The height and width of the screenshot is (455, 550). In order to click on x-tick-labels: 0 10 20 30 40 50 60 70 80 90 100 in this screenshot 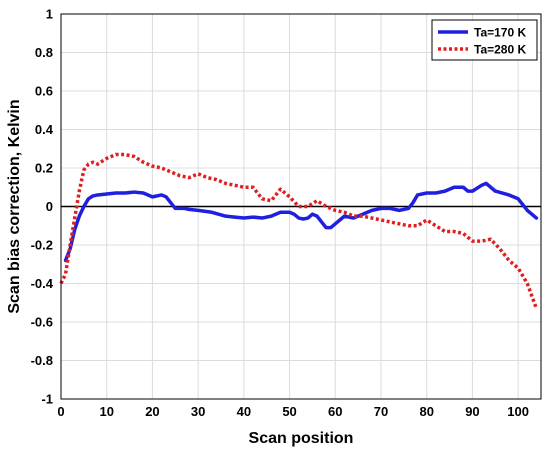, I will do `click(293, 411)`.